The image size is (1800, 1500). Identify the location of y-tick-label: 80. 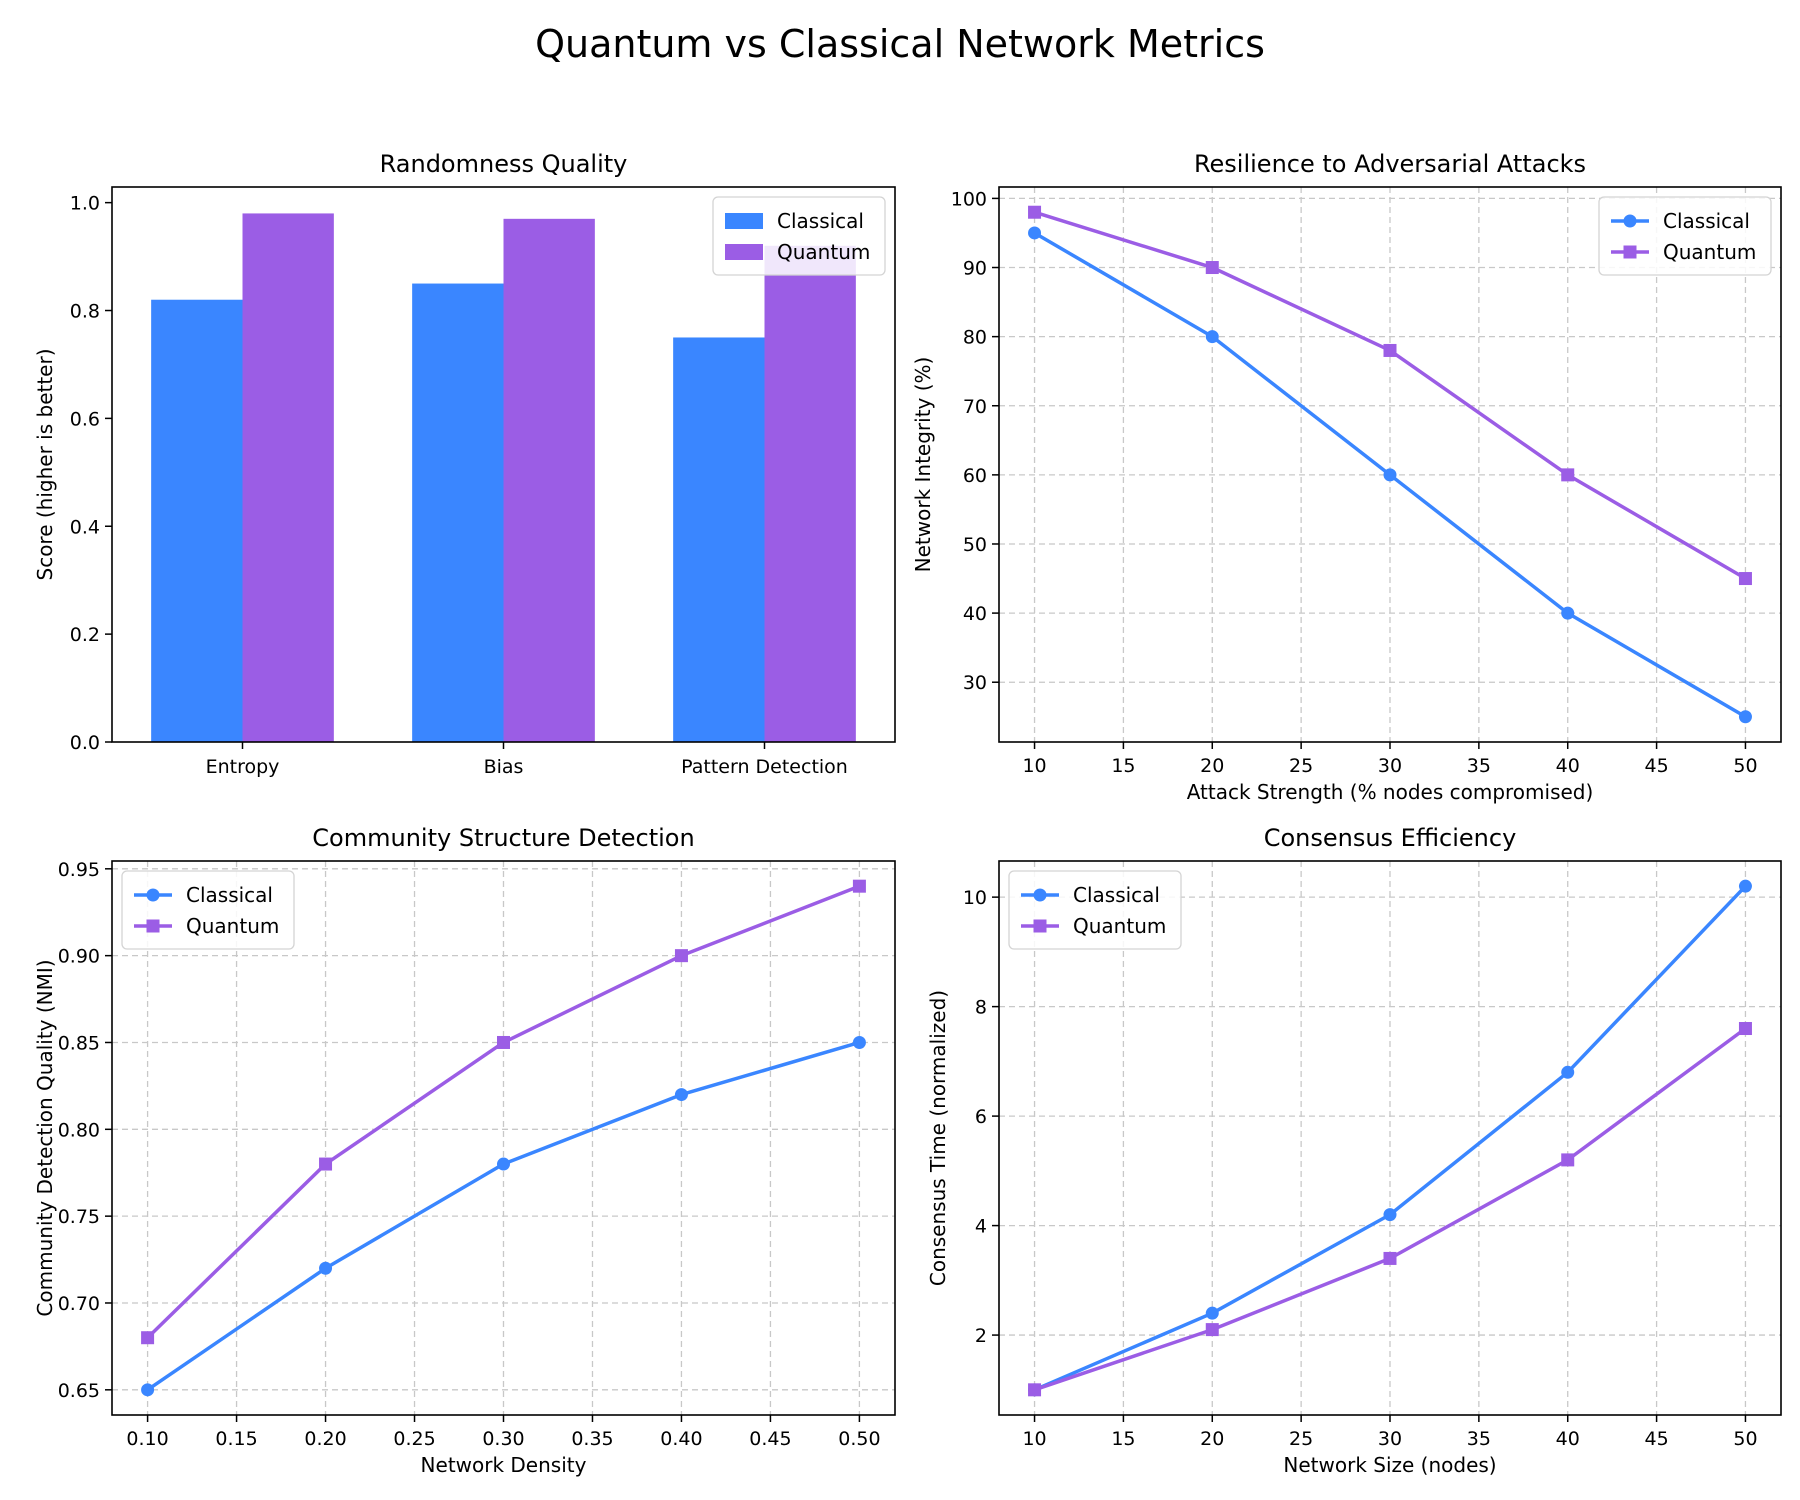
(975, 338).